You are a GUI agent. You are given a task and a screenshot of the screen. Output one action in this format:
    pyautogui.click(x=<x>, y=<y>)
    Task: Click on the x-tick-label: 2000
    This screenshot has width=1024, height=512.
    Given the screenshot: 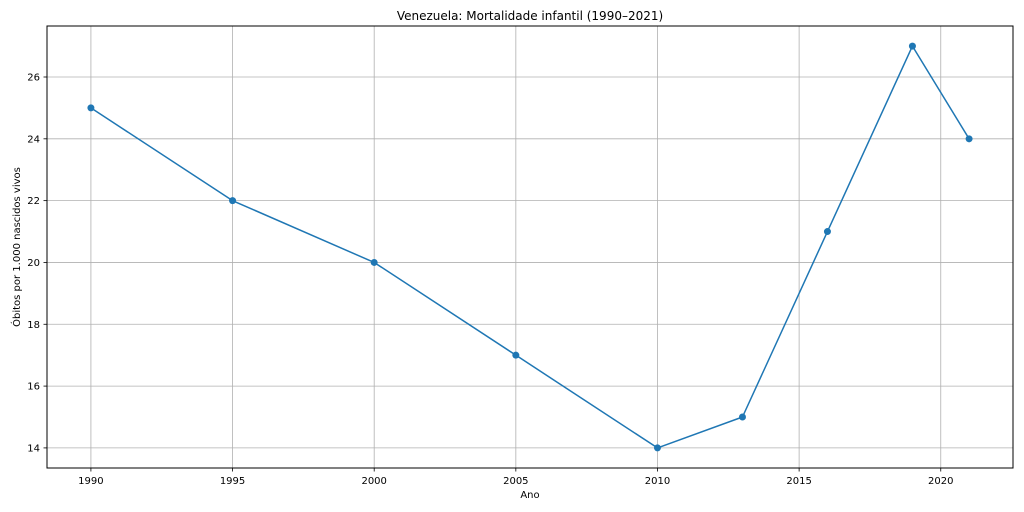 What is the action you would take?
    pyautogui.click(x=373, y=481)
    